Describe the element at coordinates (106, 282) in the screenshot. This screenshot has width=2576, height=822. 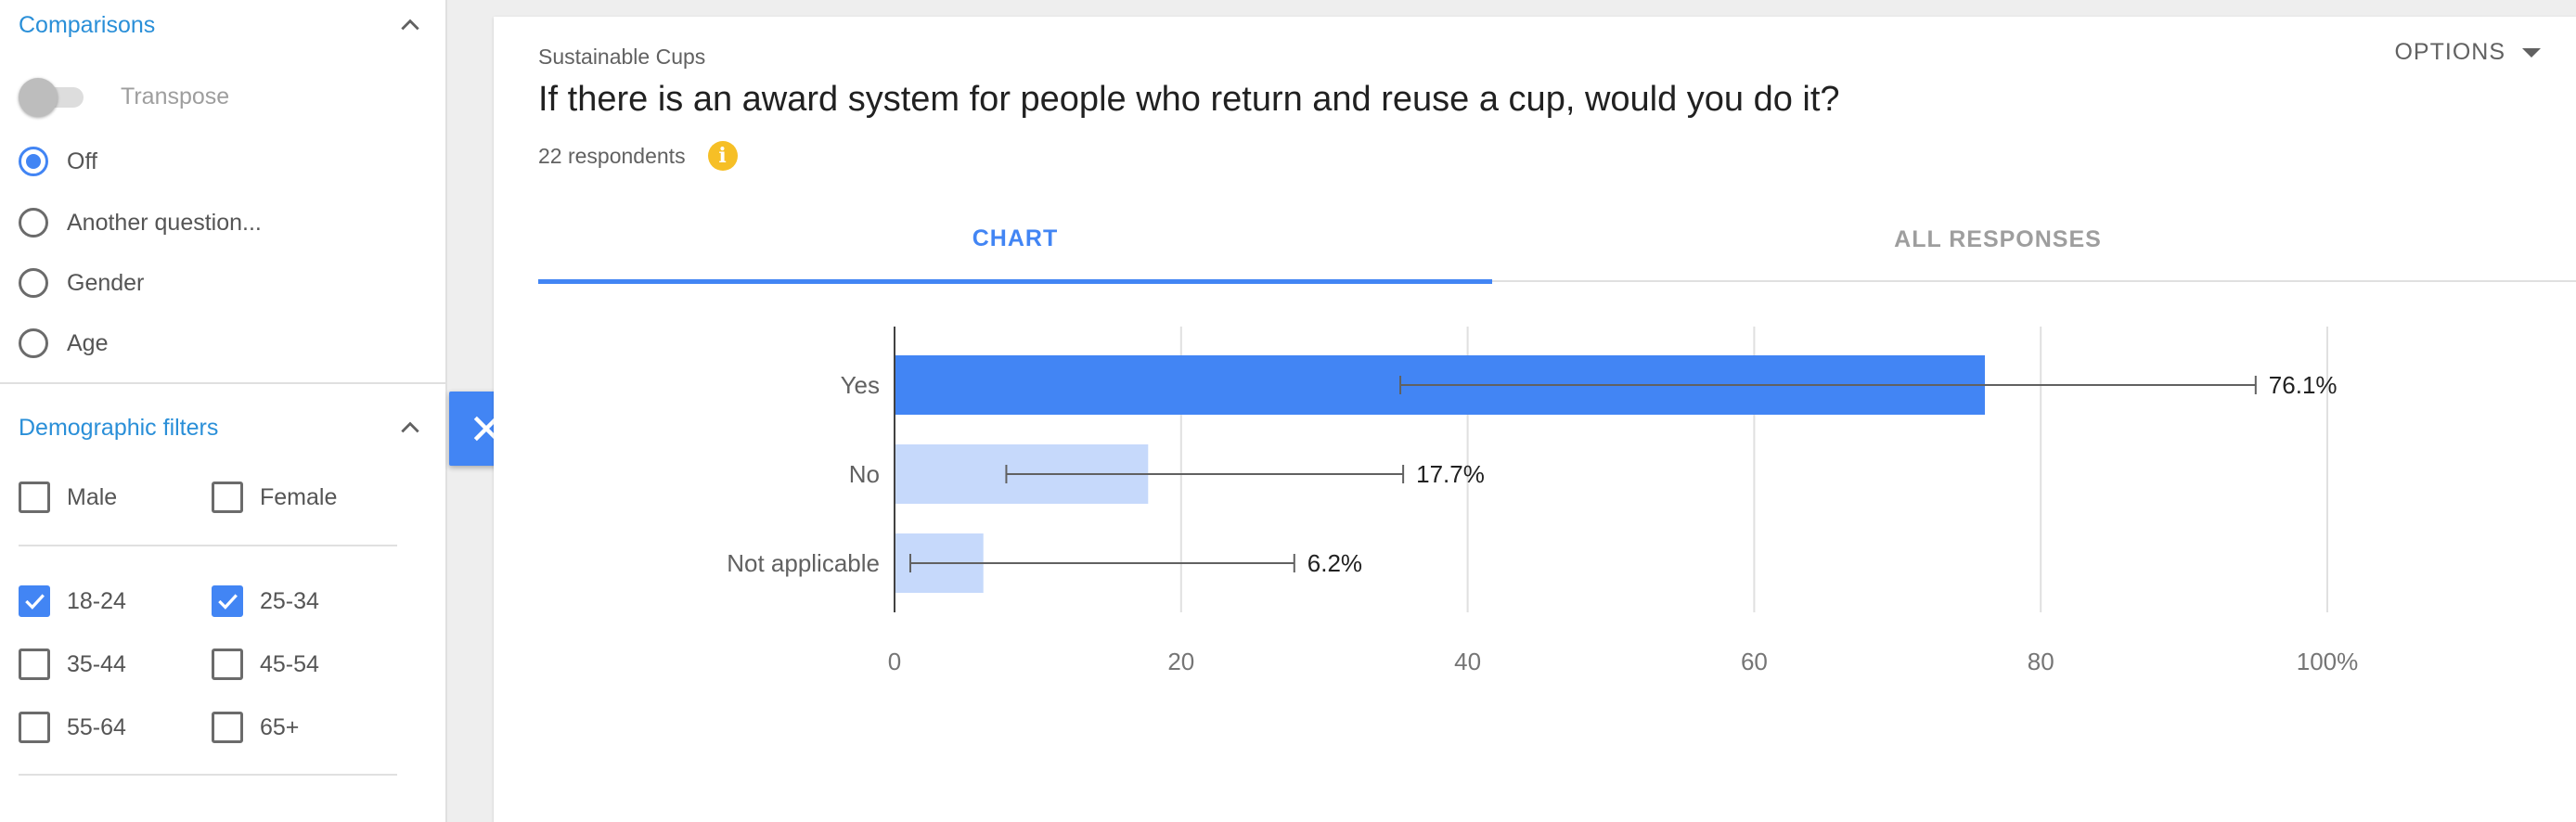
I see `radio-label: Gender` at that location.